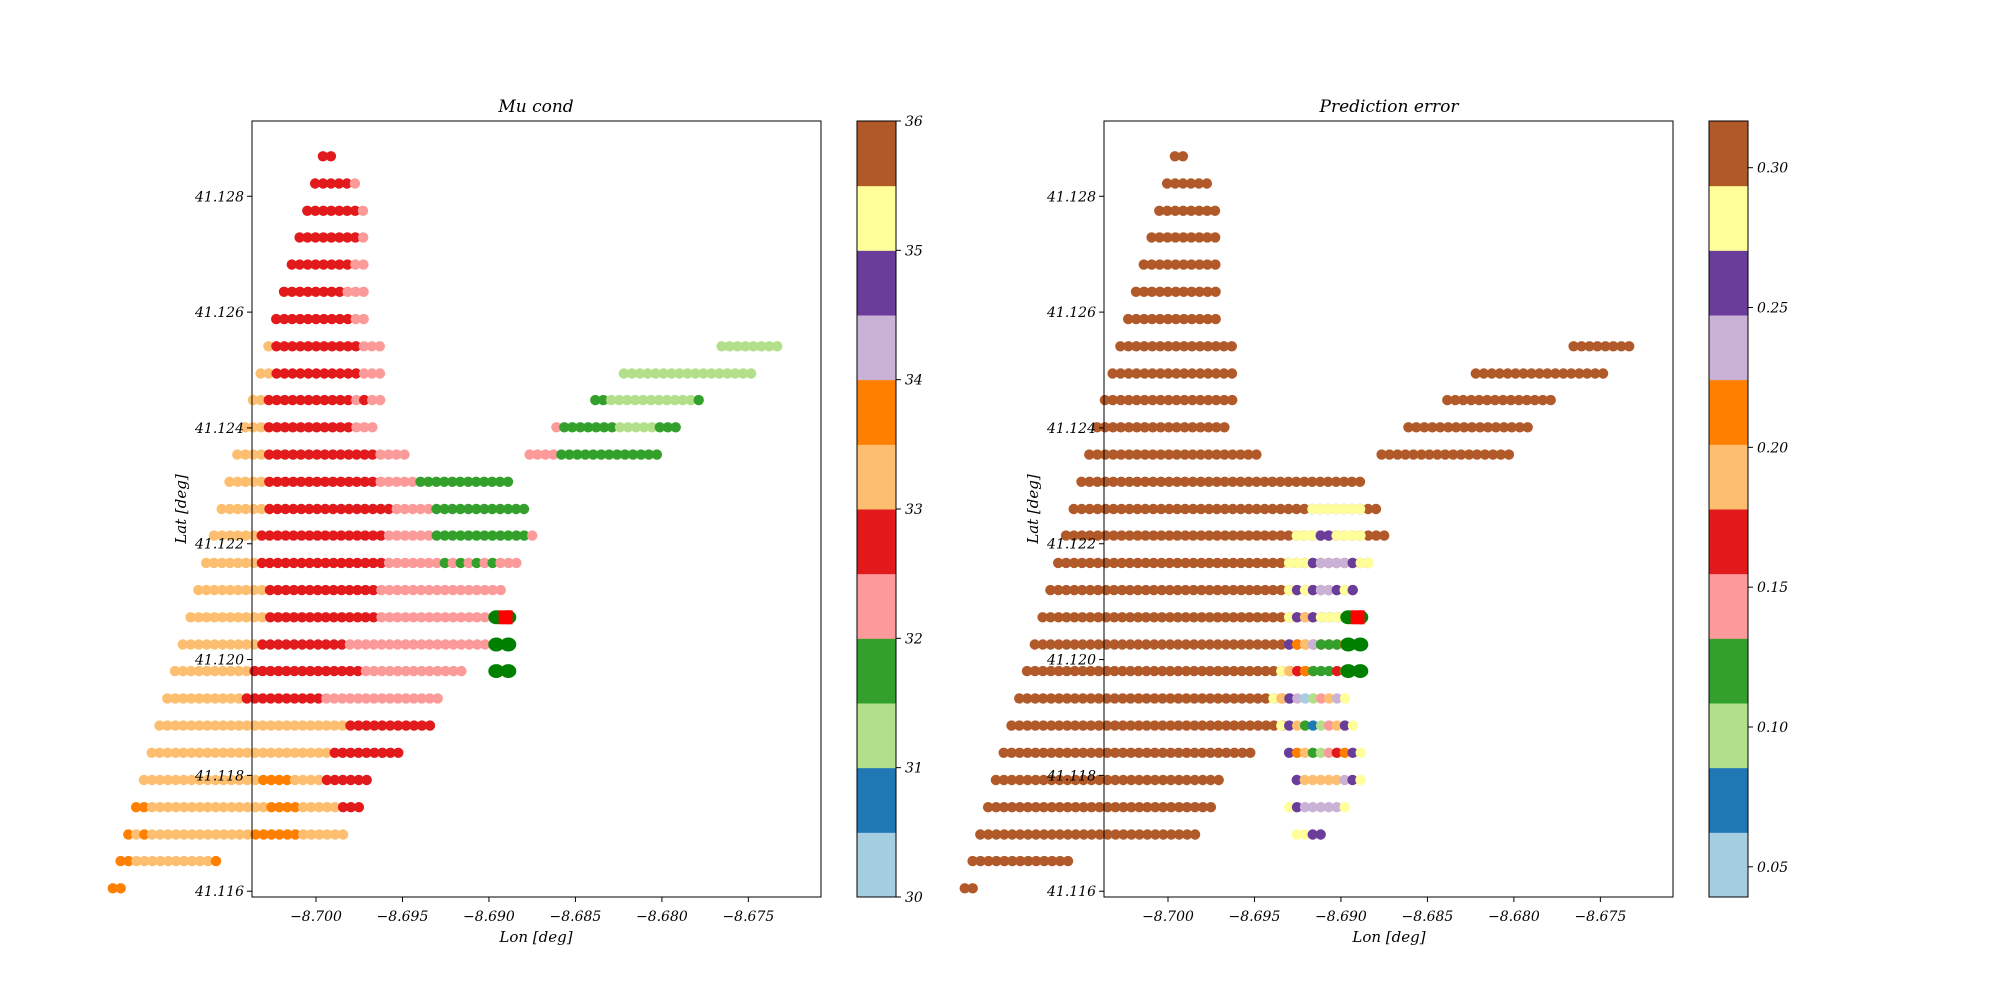  I want to click on colorbar: 0.050.100.150.200.250.30, so click(1748, 509).